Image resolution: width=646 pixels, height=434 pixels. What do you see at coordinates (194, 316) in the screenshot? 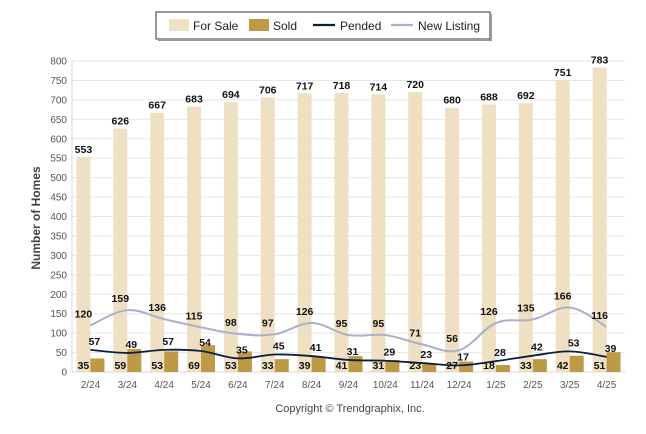
I see `new-listing-data-label: 115` at bounding box center [194, 316].